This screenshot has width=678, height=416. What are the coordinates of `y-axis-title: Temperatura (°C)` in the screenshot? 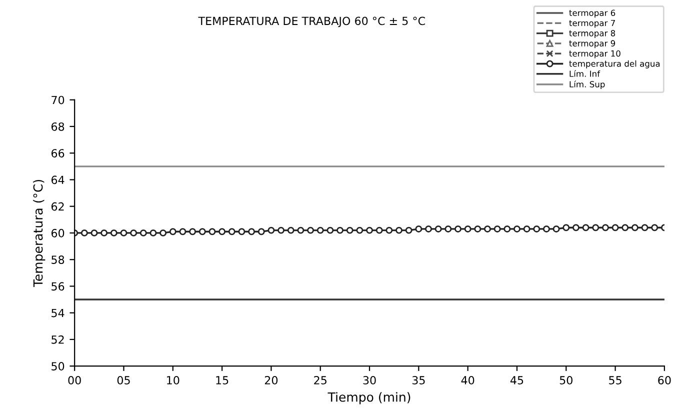 It's located at (39, 234).